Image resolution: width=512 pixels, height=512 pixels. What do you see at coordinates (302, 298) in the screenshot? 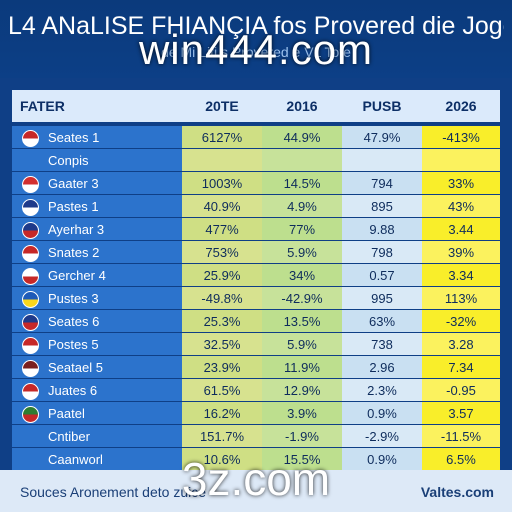
I see `value-cell-col2: -42.9%` at bounding box center [302, 298].